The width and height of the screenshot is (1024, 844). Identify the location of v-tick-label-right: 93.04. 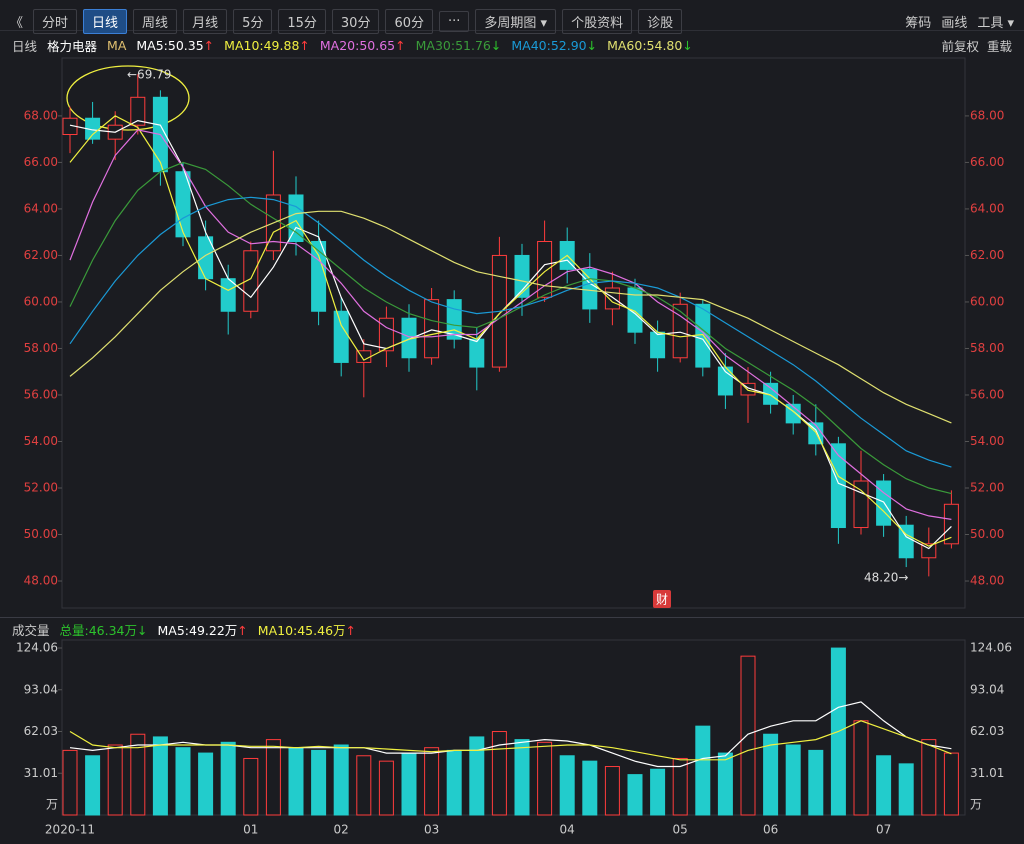
(987, 689).